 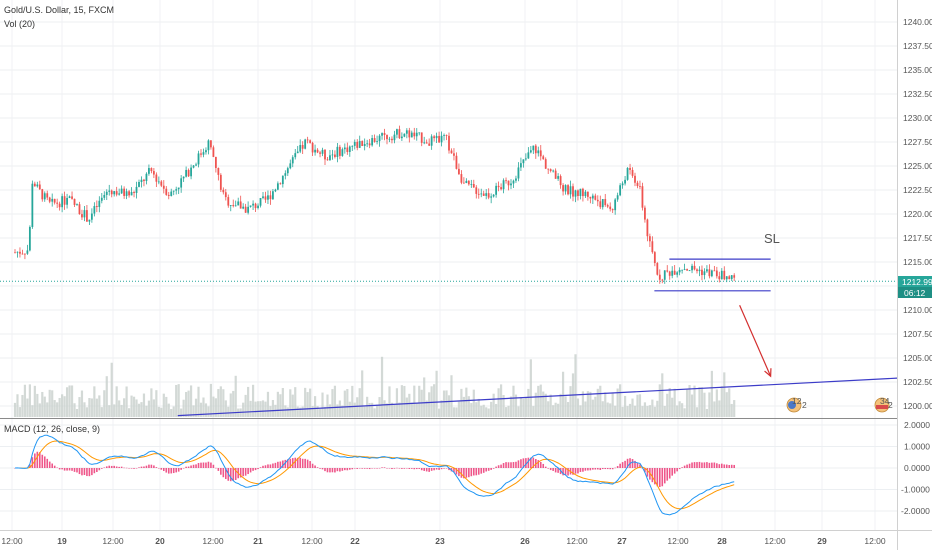 I want to click on macd-tick-label: -2.0000, so click(x=915, y=511).